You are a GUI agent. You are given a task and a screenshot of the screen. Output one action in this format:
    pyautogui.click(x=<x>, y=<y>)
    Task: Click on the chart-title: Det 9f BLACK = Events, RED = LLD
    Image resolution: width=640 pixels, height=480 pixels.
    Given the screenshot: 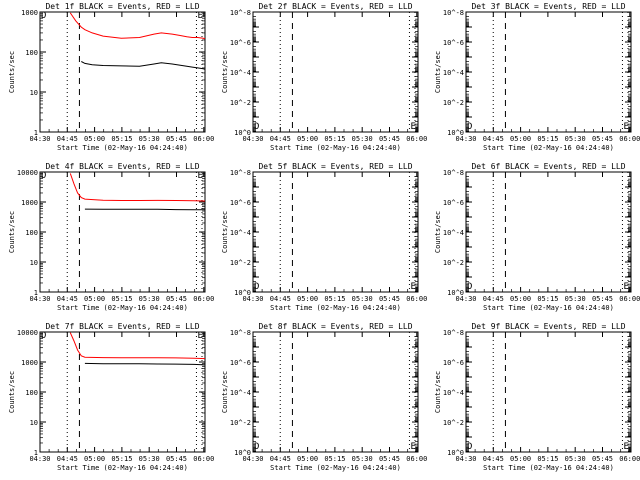 What is the action you would take?
    pyautogui.click(x=548, y=326)
    